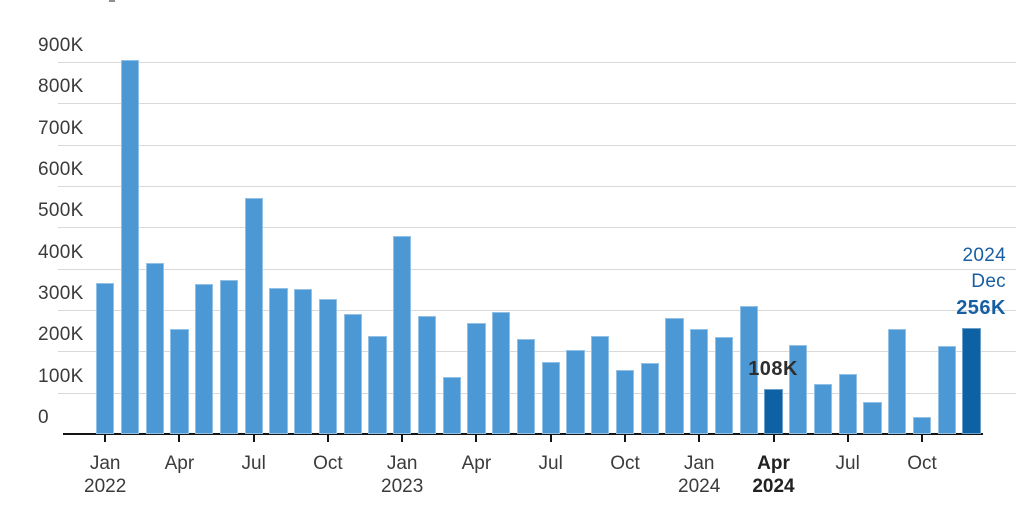 This screenshot has width=1018, height=517. I want to click on x-axis-label-apr-2024: Apr 2024, so click(774, 475).